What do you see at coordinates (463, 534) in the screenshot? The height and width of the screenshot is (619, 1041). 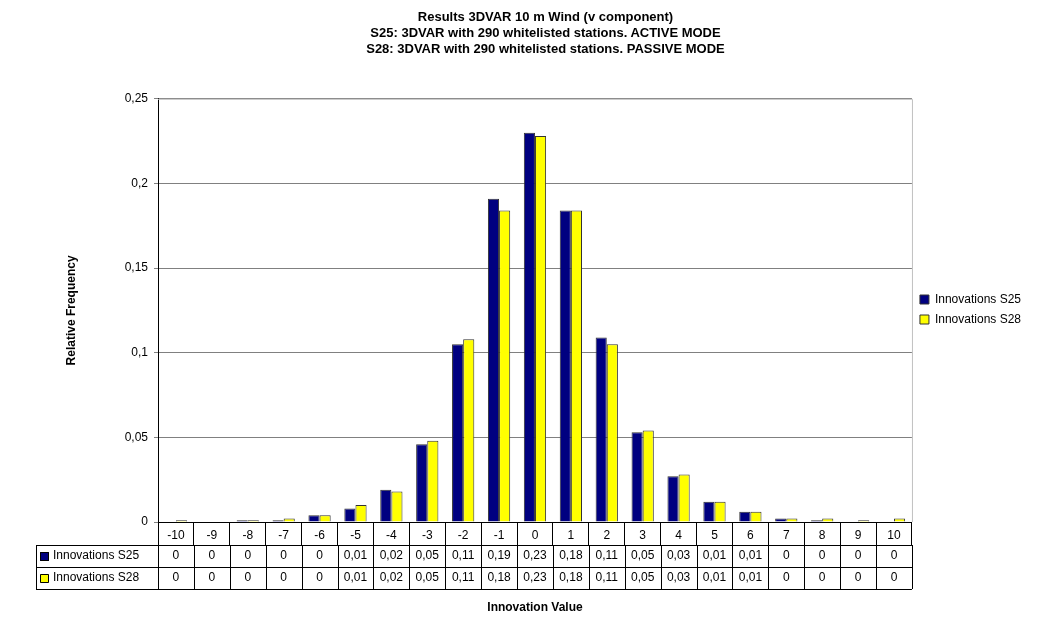 I see `x-tick-label: -2` at bounding box center [463, 534].